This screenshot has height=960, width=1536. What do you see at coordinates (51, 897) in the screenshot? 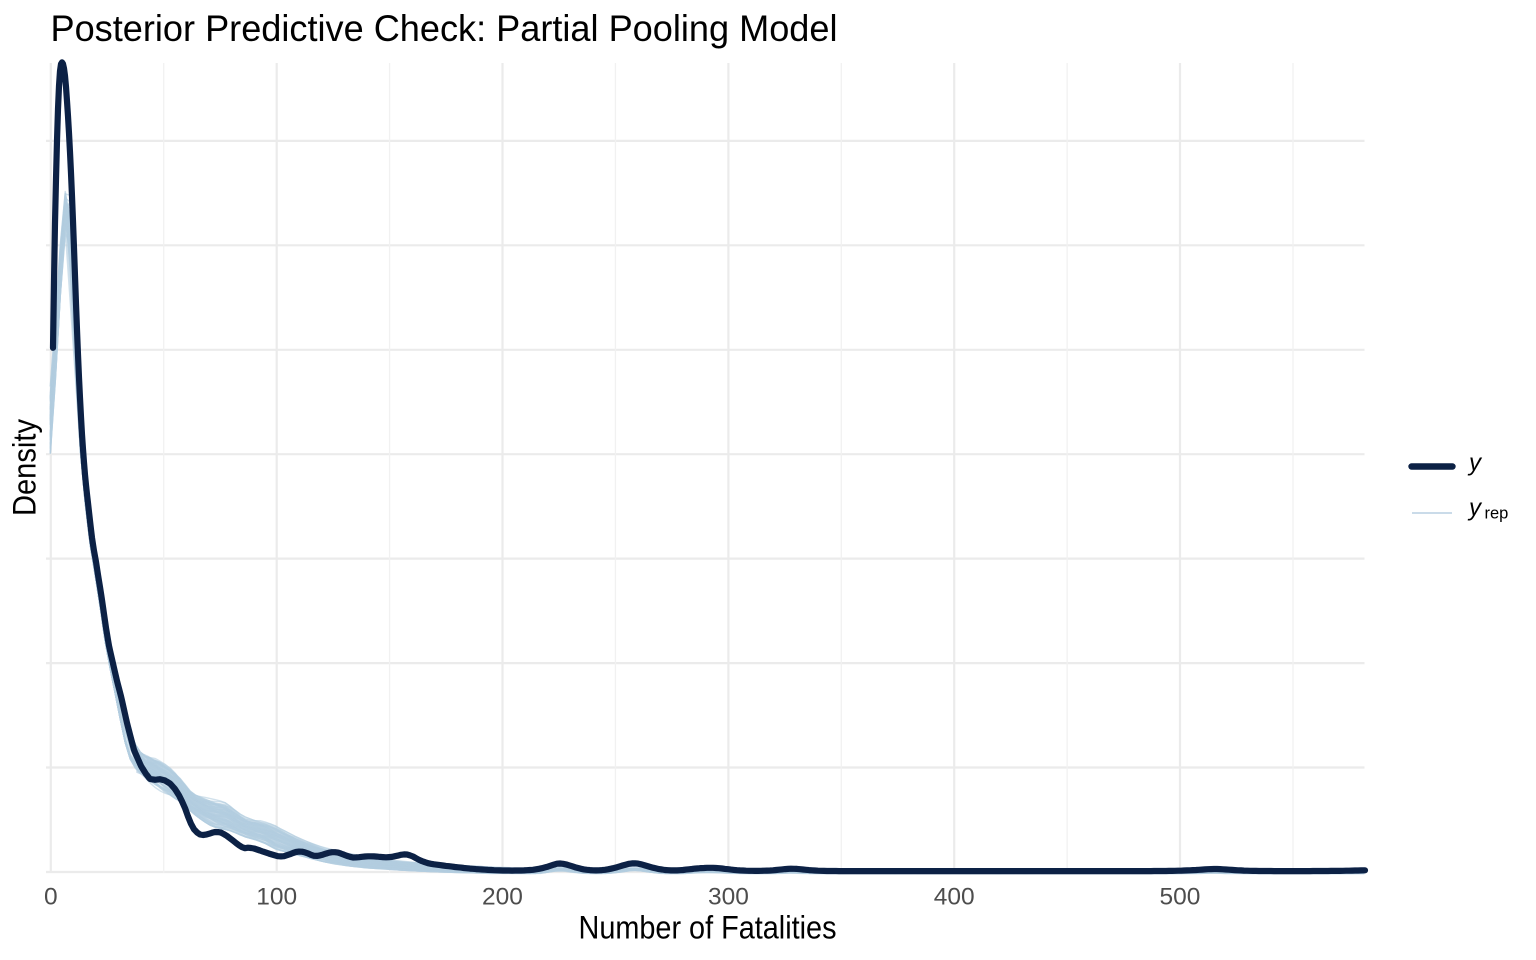
I see `svg-text: 0` at bounding box center [51, 897].